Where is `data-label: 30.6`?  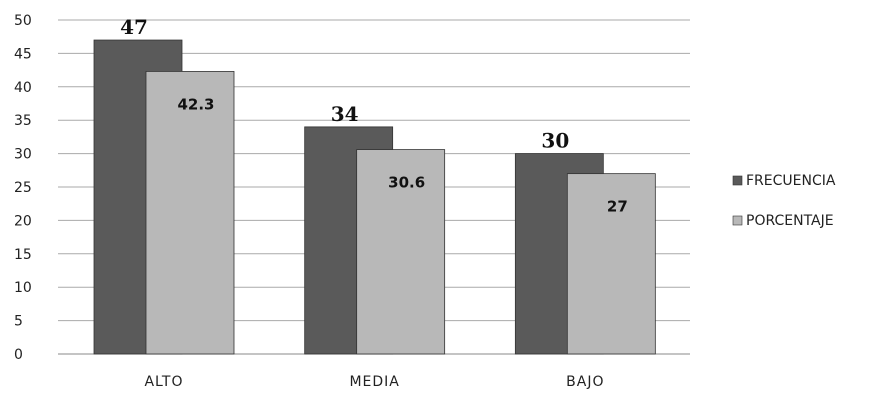 data-label: 30.6 is located at coordinates (406, 183).